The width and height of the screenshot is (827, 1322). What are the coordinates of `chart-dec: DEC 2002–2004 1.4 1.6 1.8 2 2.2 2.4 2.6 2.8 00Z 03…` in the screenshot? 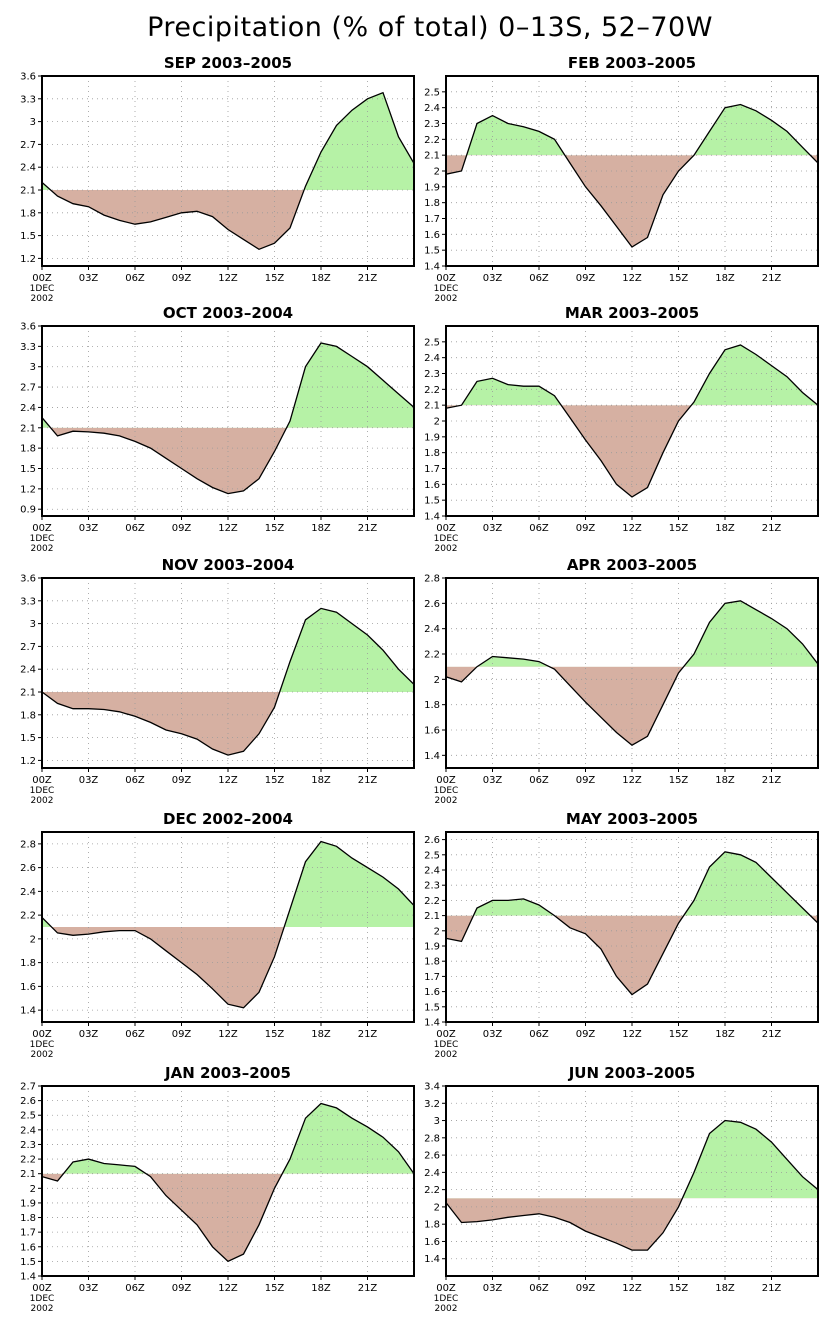 It's located at (217, 935).